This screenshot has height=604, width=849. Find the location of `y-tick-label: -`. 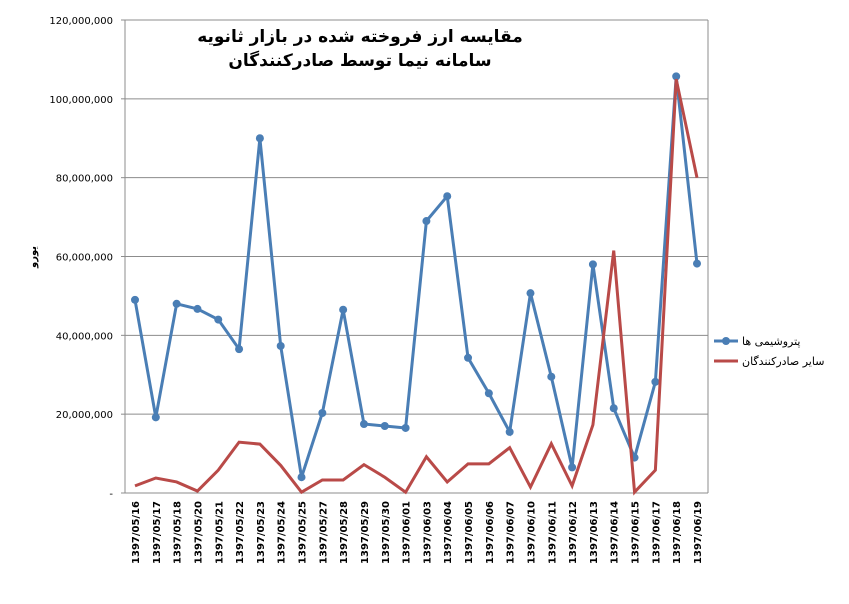

y-tick-label: - is located at coordinates (111, 494).